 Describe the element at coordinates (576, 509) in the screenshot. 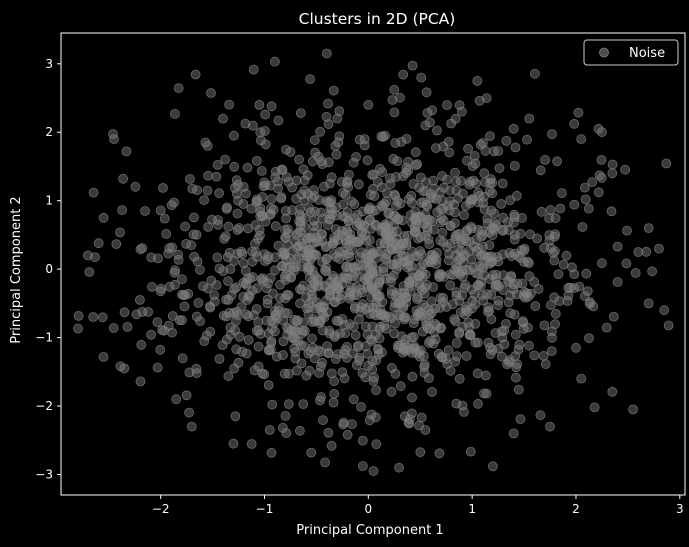

I see `x-tick-label: 2` at that location.